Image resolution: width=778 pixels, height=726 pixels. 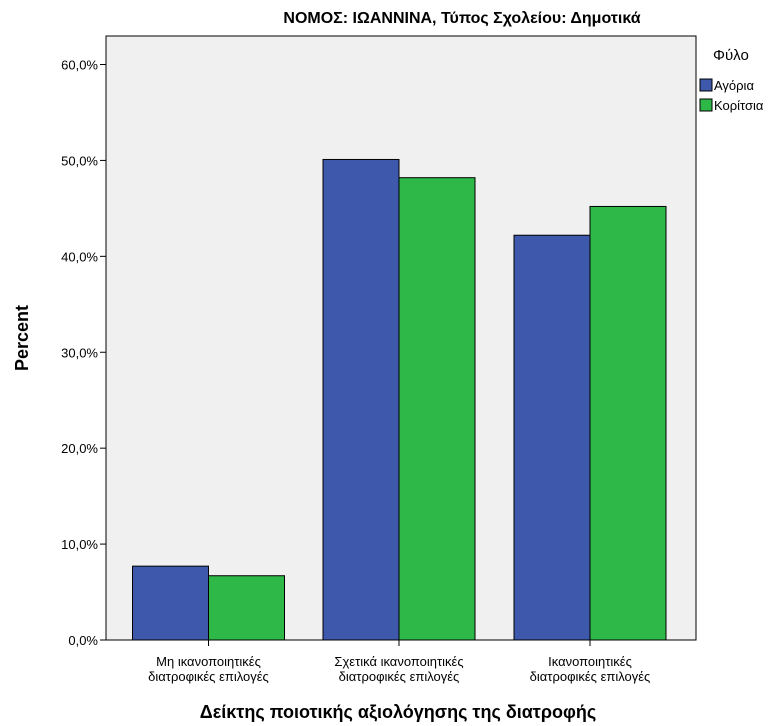 What do you see at coordinates (22, 338) in the screenshot?
I see `y-axis-title: Percent` at bounding box center [22, 338].